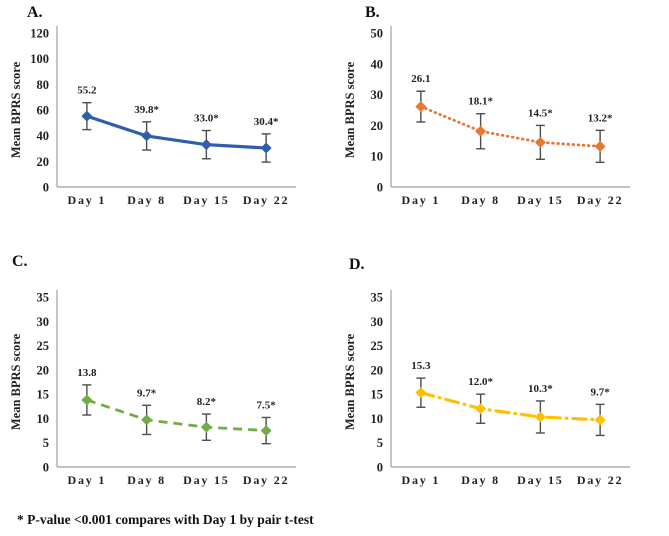  I want to click on panel-d-label: D., so click(357, 264).